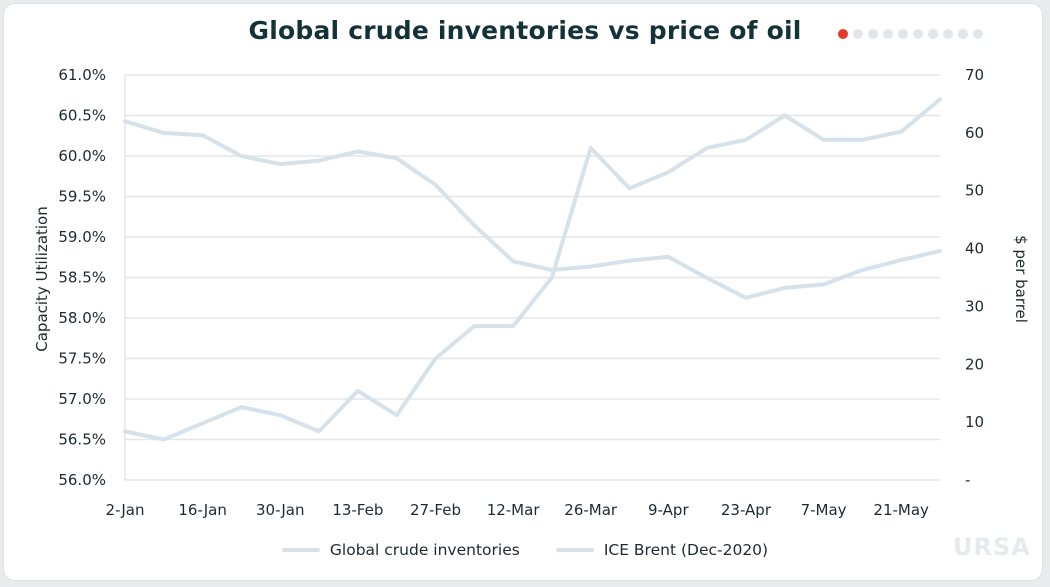 This screenshot has height=587, width=1050. Describe the element at coordinates (1021, 279) in the screenshot. I see `right-axis-title: $ per barrel` at that location.